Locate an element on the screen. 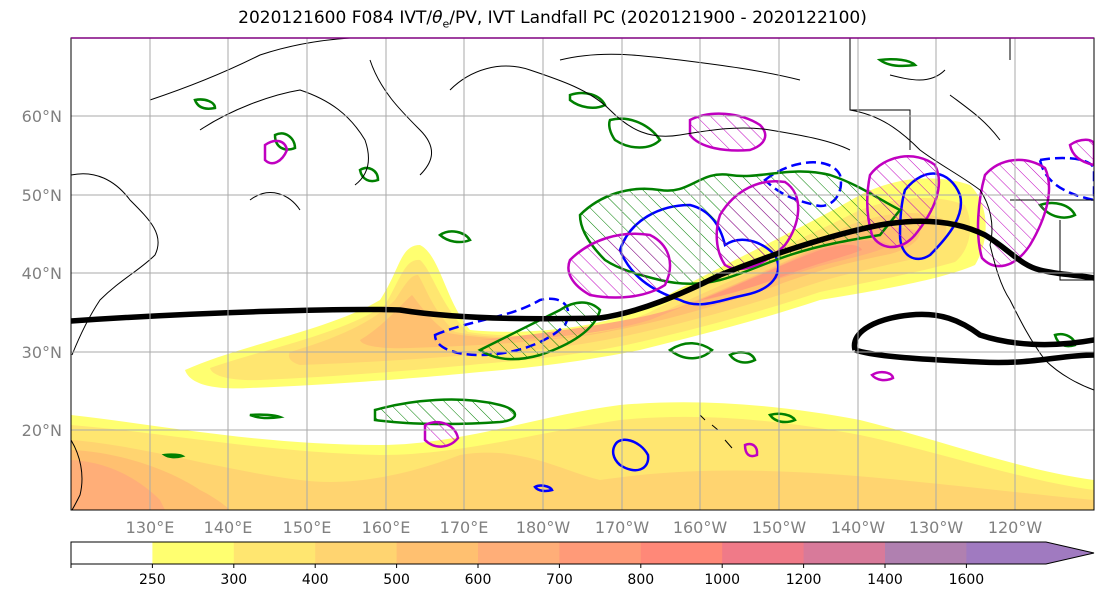 Image resolution: width=1105 pixels, height=603 pixels. colorbar: 250 300 400 500 600 700 800 1000 1200 1400 1600 is located at coordinates (582, 564).